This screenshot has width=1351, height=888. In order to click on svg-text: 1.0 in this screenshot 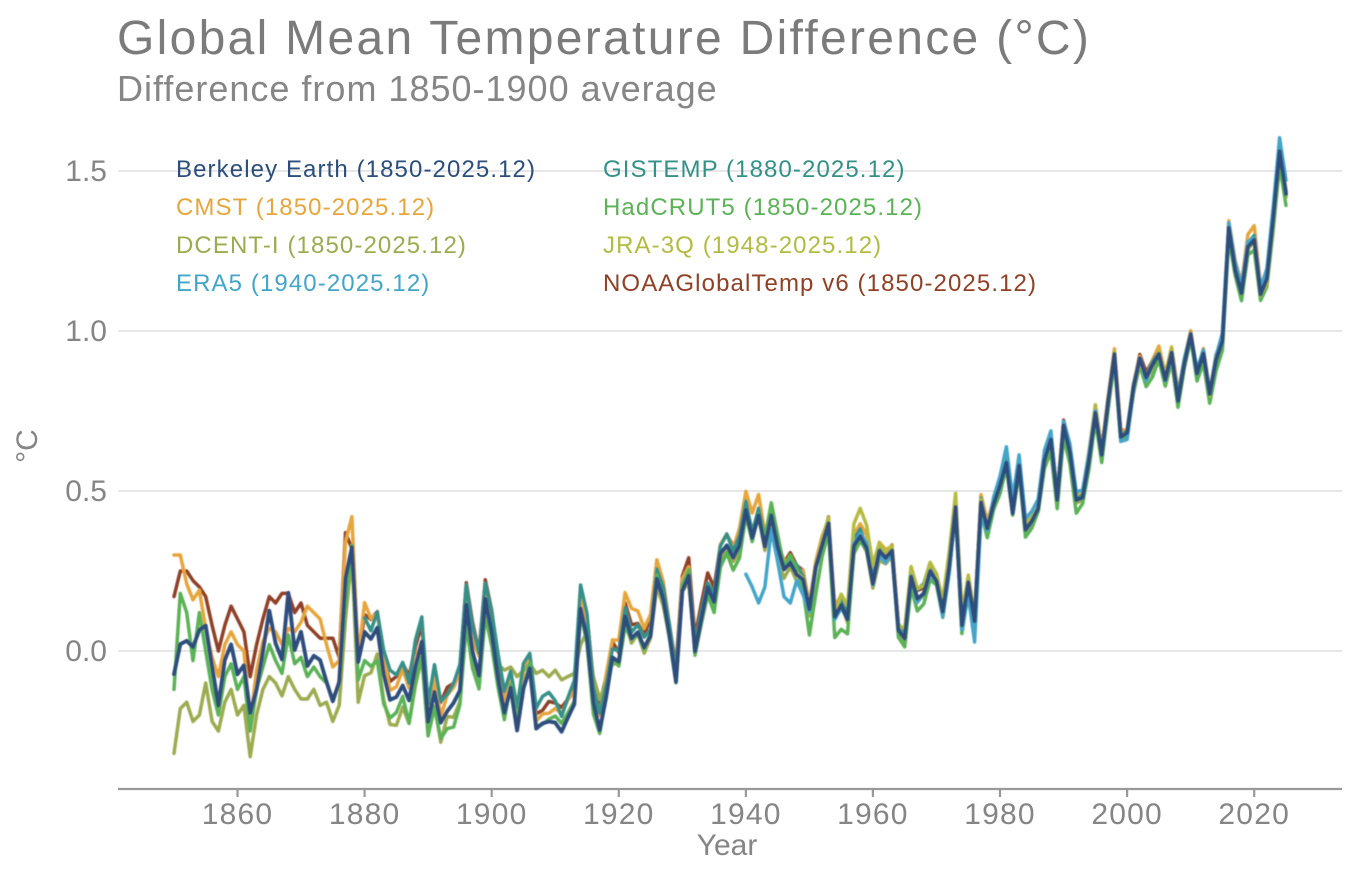, I will do `click(86, 331)`.